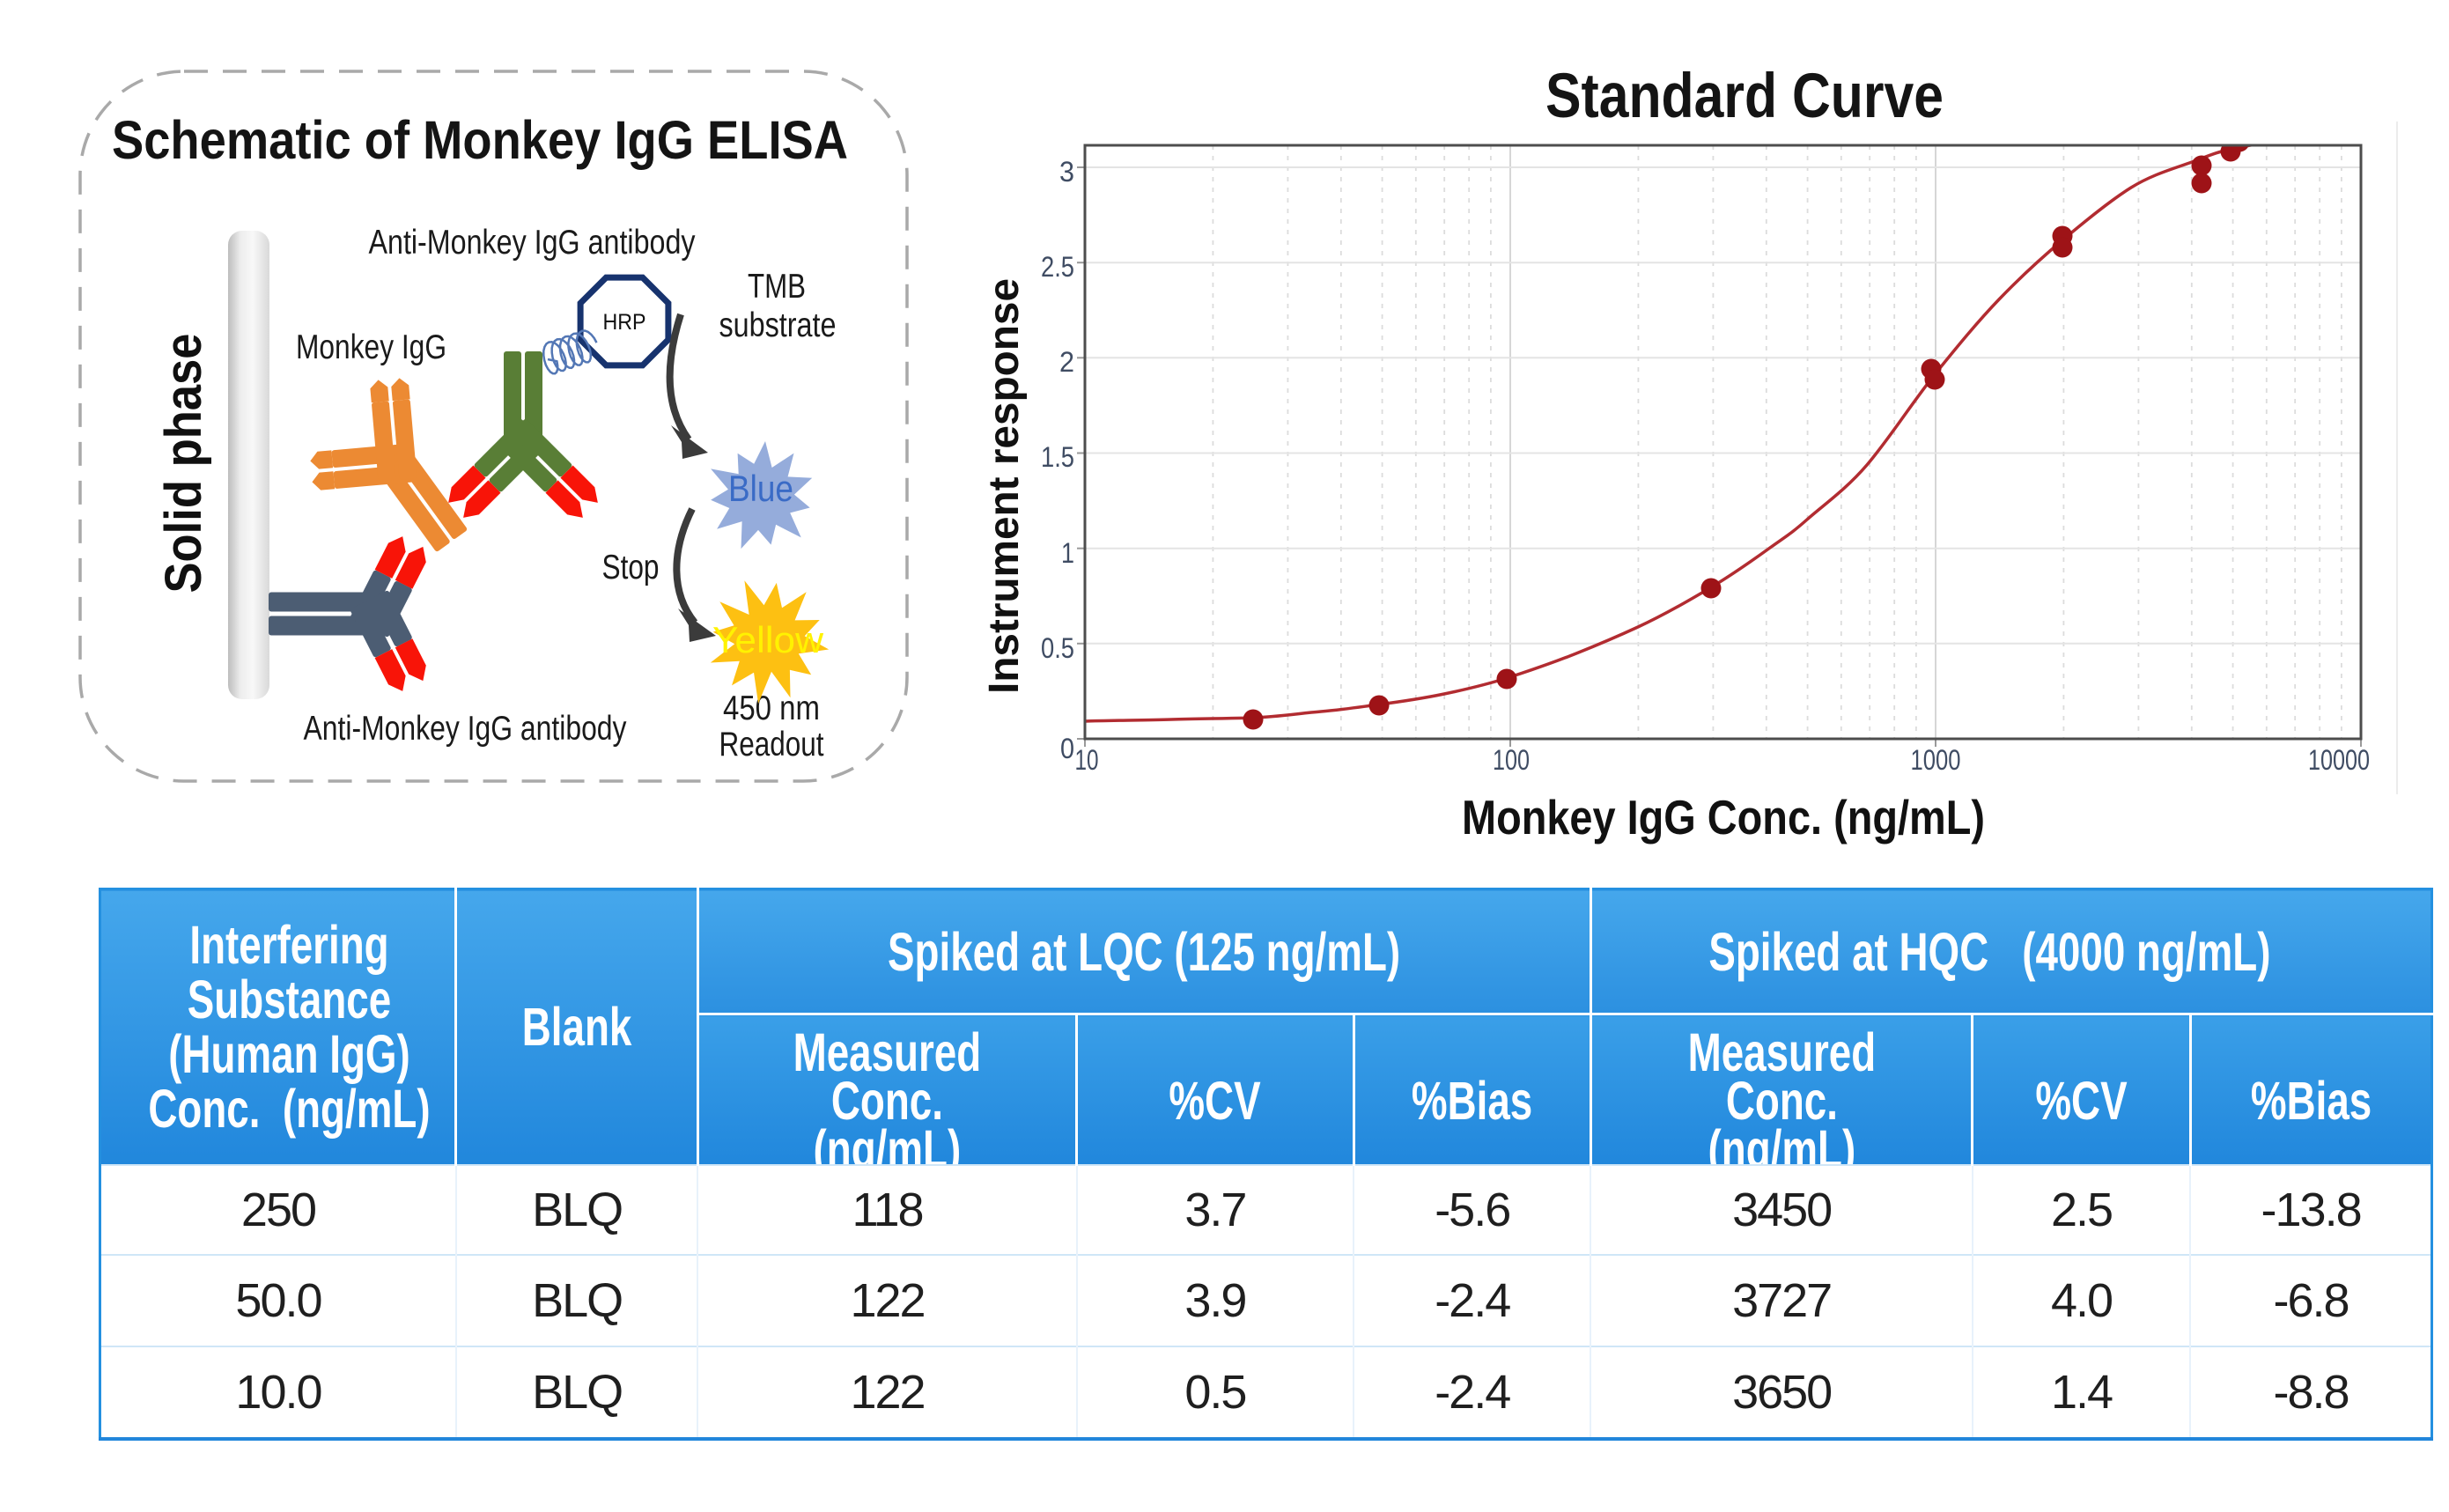 Image resolution: width=2449 pixels, height=1512 pixels. Describe the element at coordinates (1066, 362) in the screenshot. I see `svg-text: 2` at that location.